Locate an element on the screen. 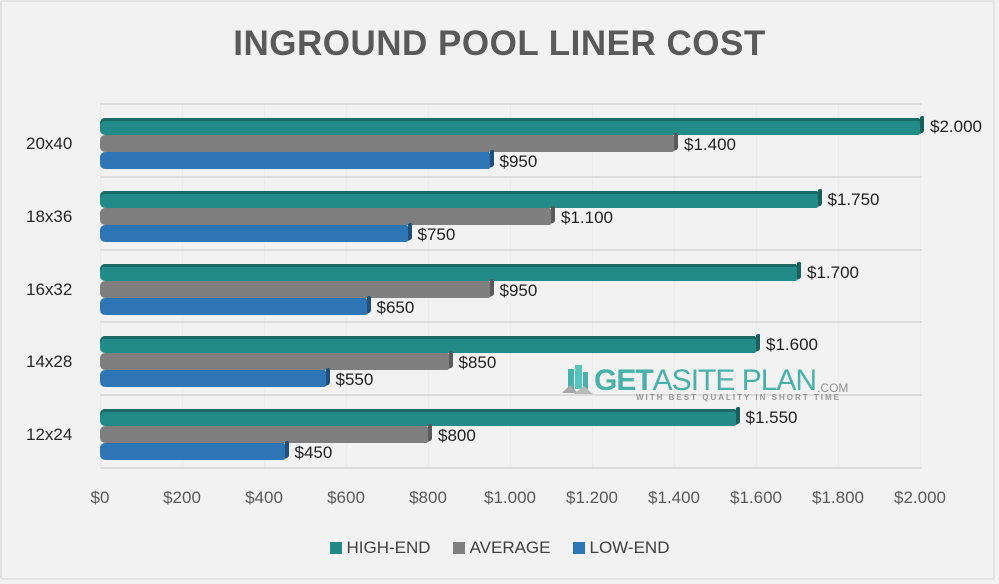 The image size is (999, 584). data-label: $850 is located at coordinates (477, 363).